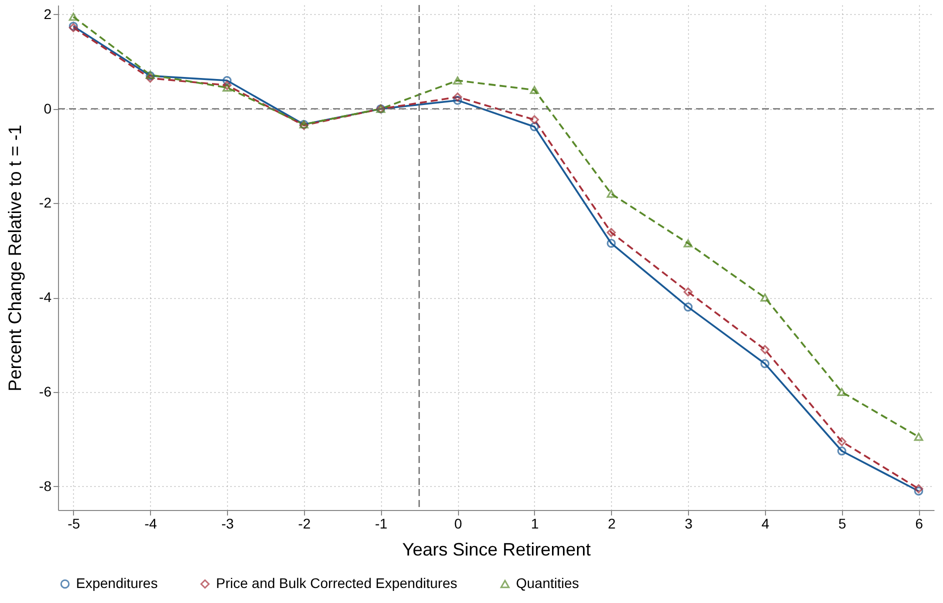 The width and height of the screenshot is (943, 603). Describe the element at coordinates (45, 297) in the screenshot. I see `y-tick-label: -4` at that location.